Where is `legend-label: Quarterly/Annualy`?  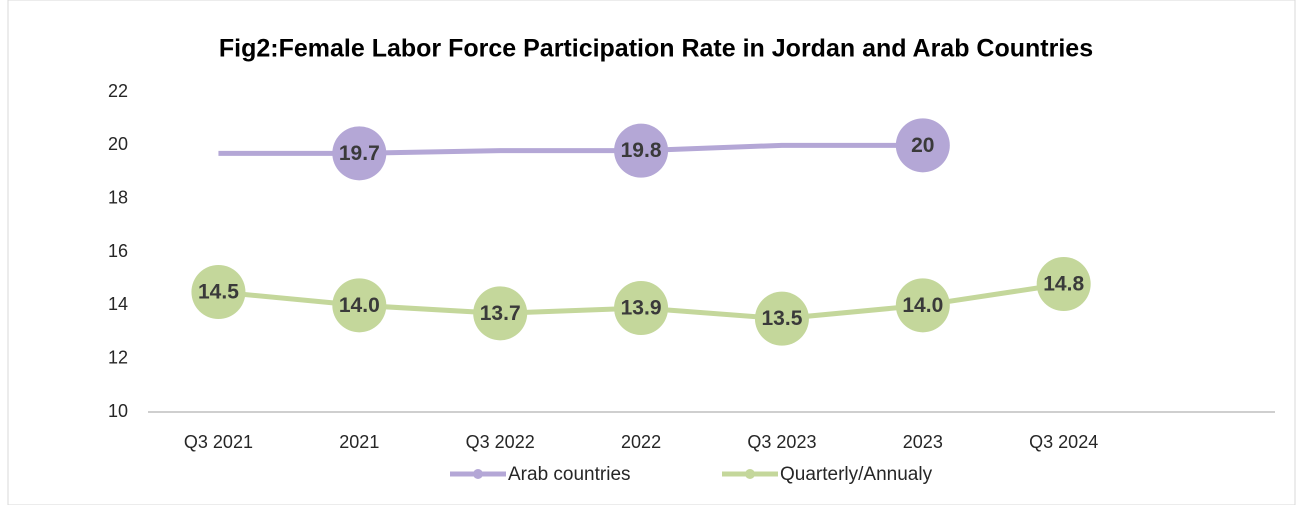
legend-label: Quarterly/Annualy is located at coordinates (856, 474).